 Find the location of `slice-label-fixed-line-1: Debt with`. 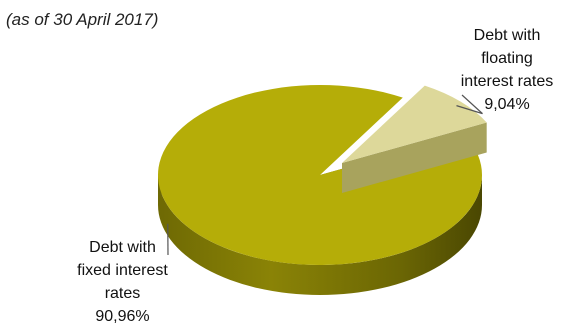

slice-label-fixed-line-1: Debt with is located at coordinates (122, 247).